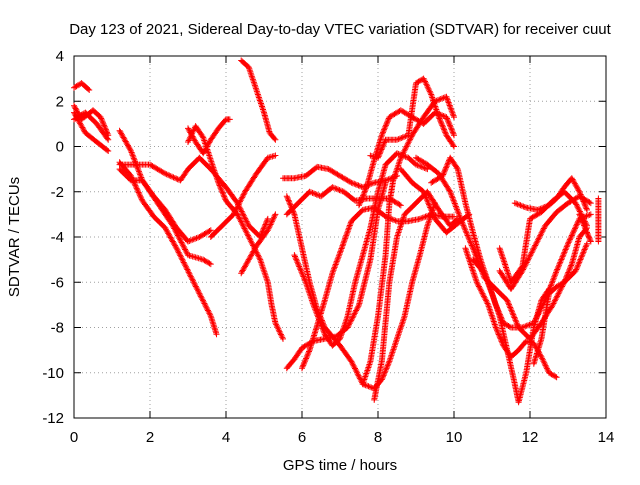 This screenshot has height=485, width=640. I want to click on series-track, so click(91, 120).